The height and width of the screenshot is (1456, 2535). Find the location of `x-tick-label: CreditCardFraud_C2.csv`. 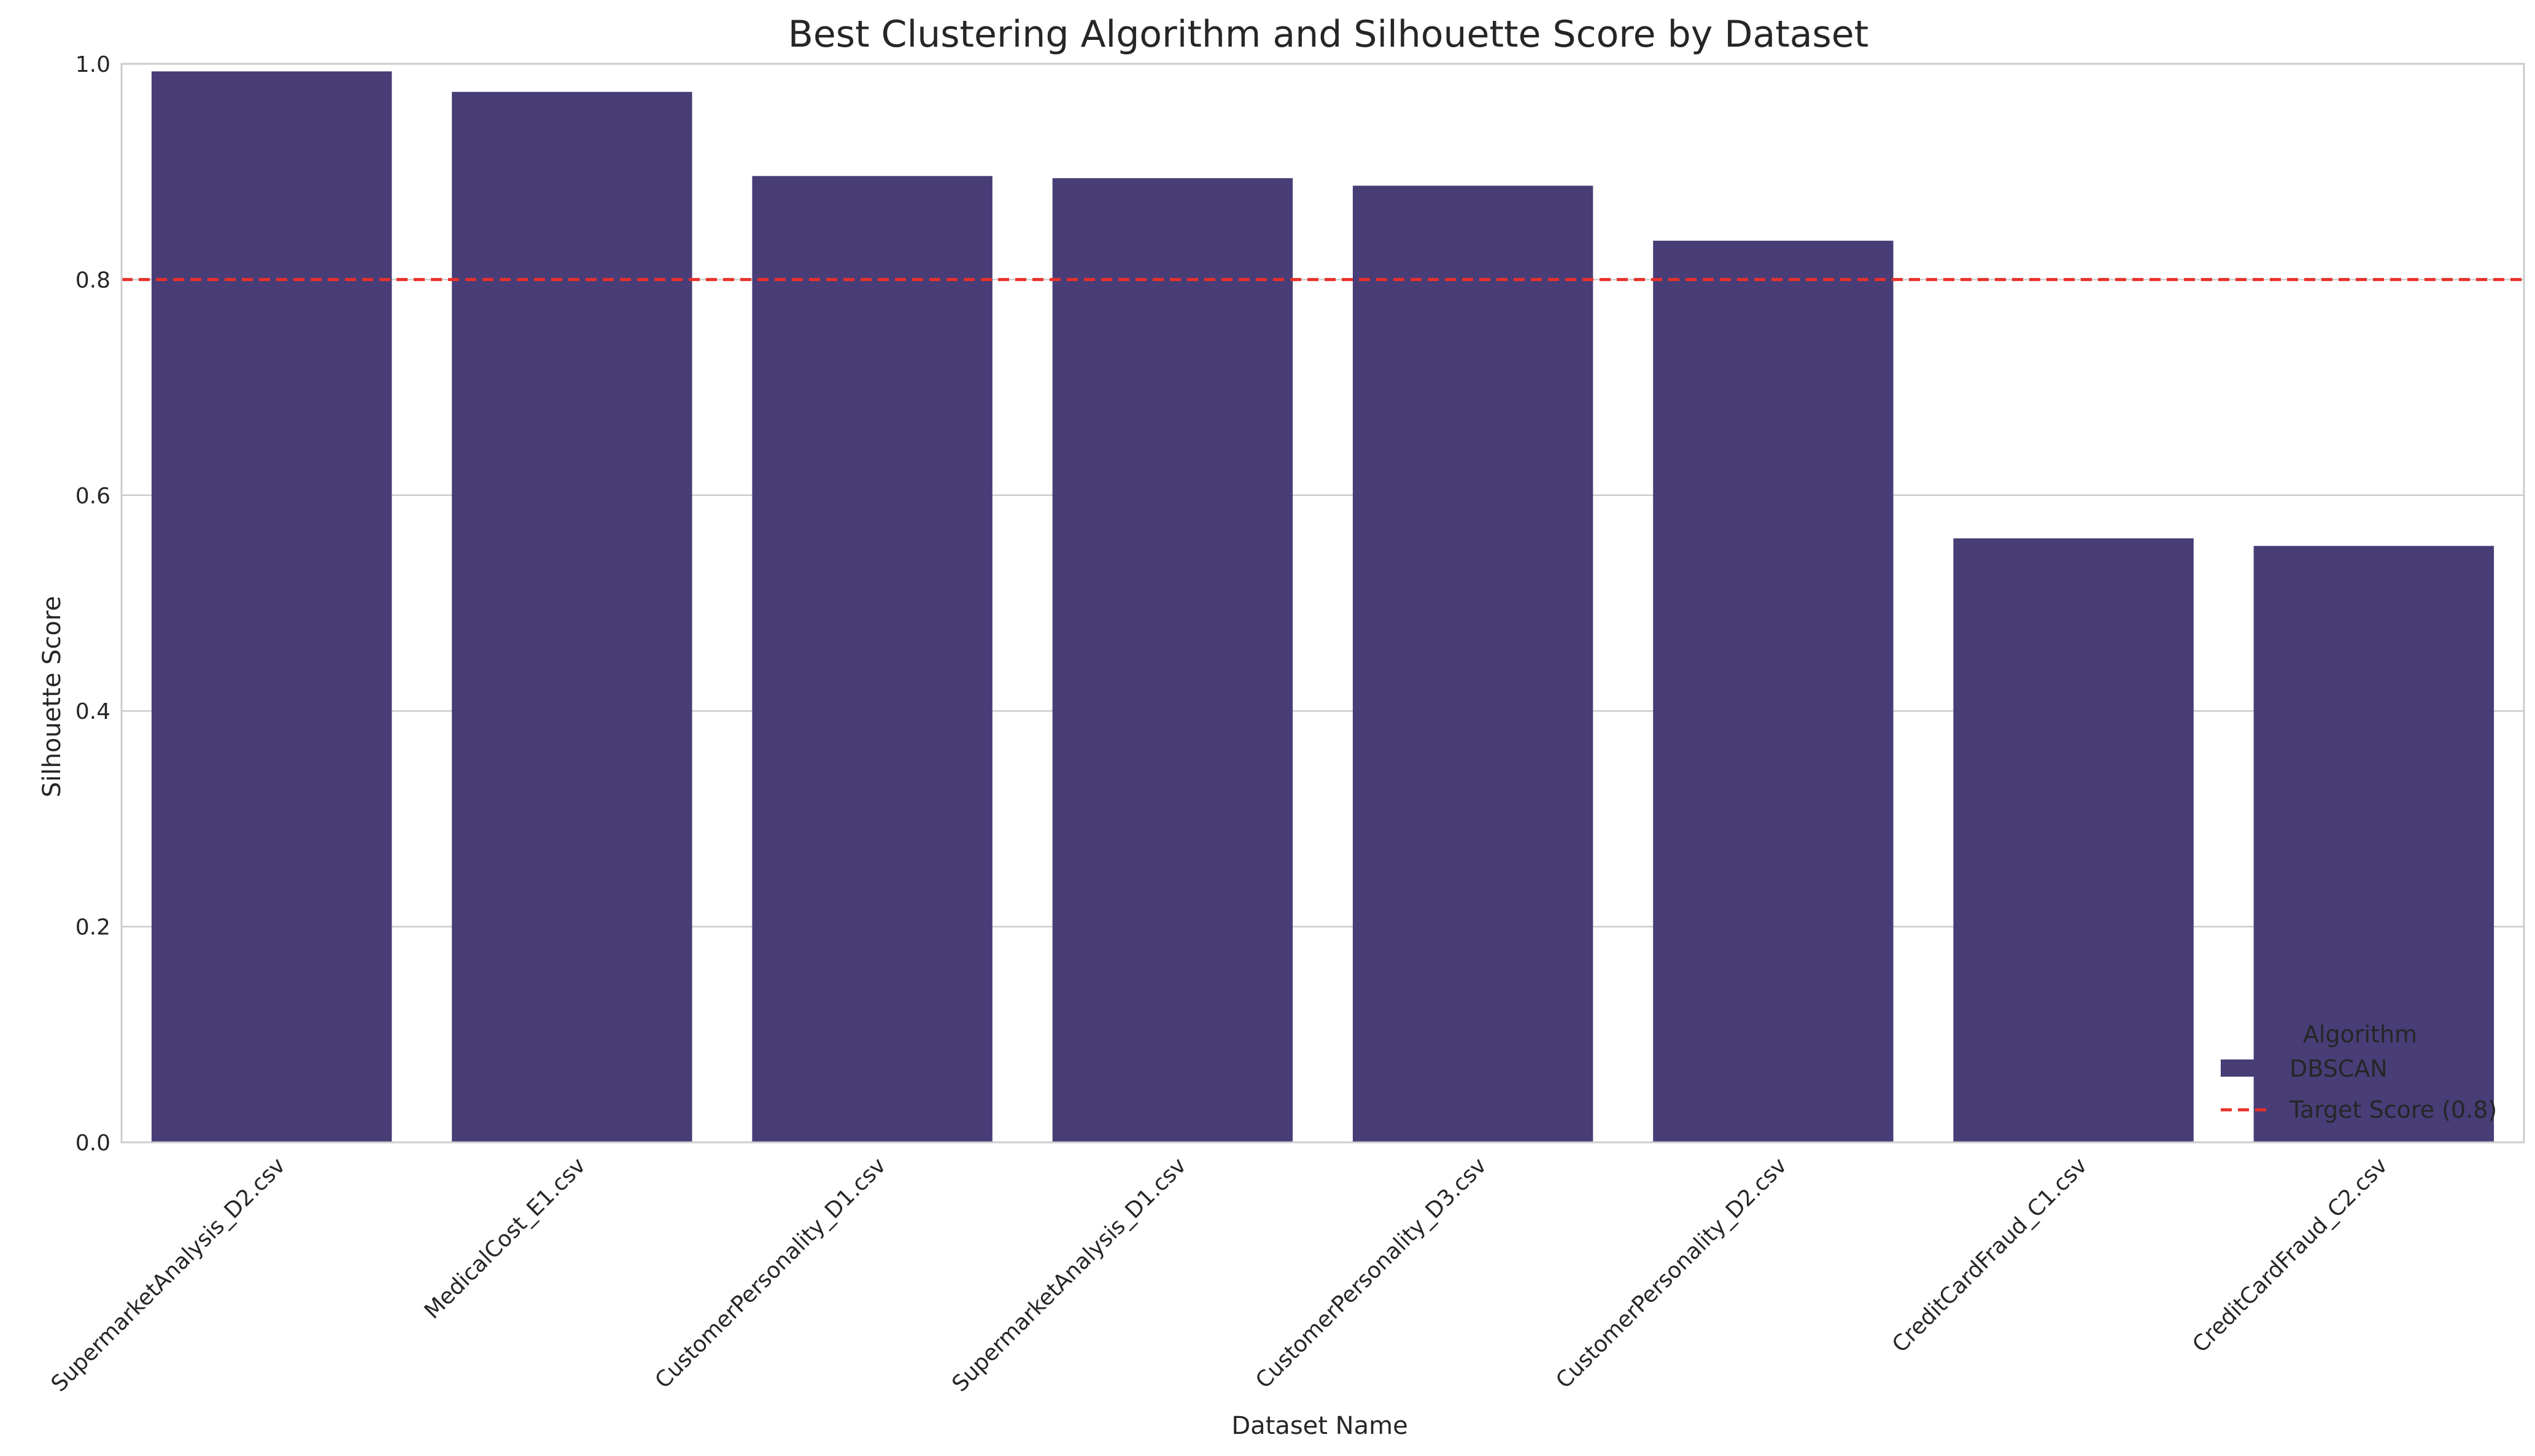

x-tick-label: CreditCardFraud_C2.csv is located at coordinates (2290, 1255).